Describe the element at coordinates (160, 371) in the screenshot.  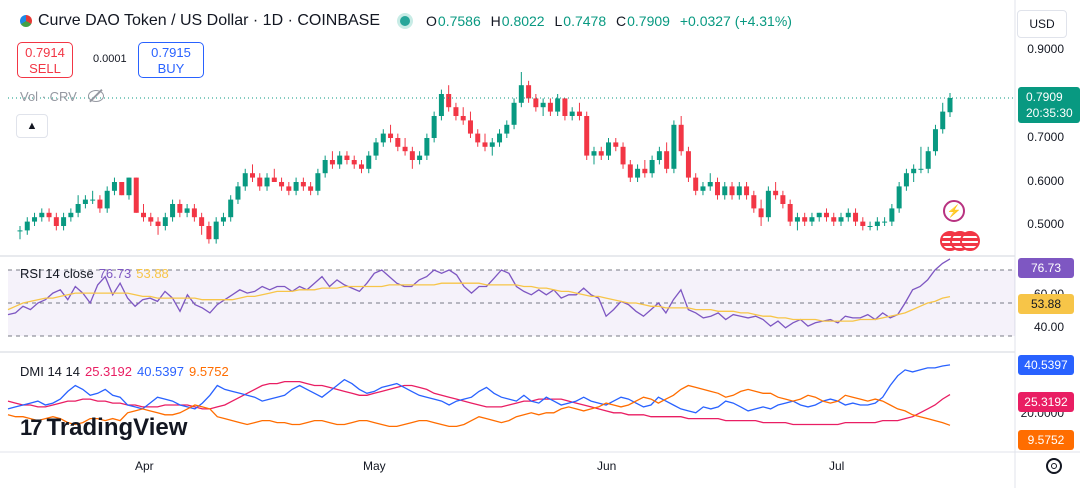
I see `plus-di-value: 40.5397` at that location.